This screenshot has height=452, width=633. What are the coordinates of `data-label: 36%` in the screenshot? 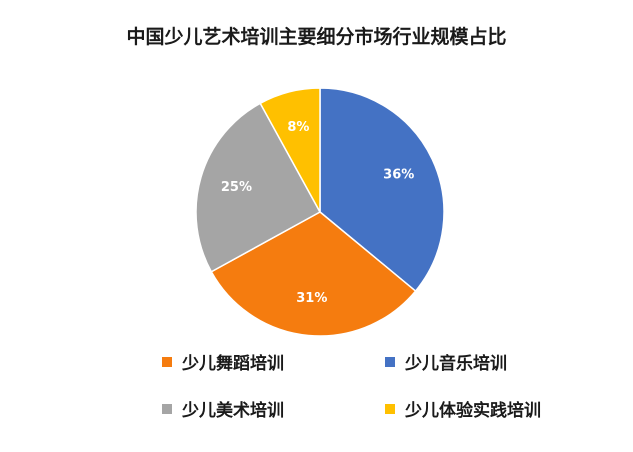 It's located at (398, 174).